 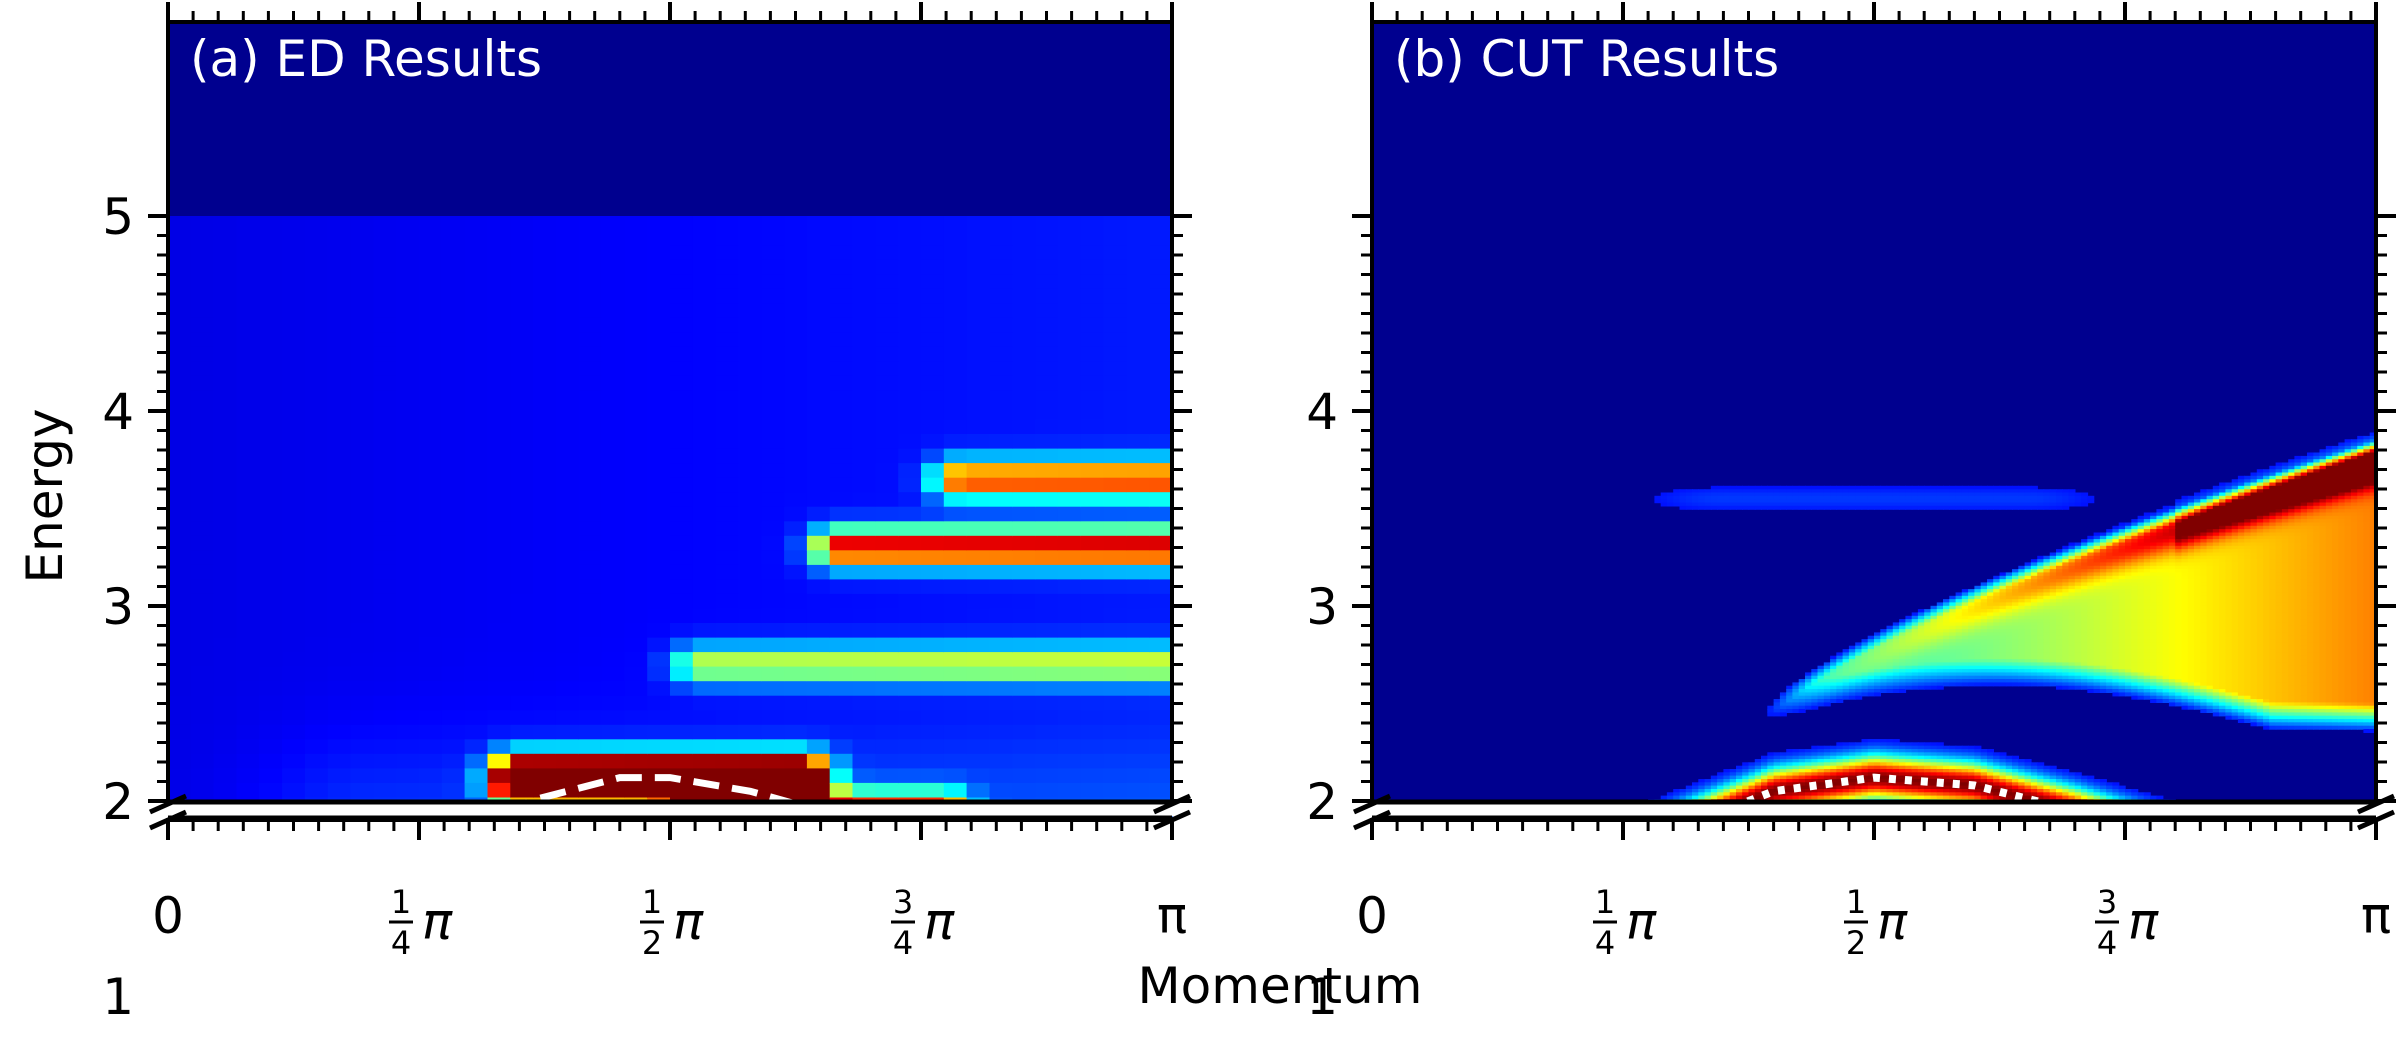 What do you see at coordinates (652, 943) in the screenshot?
I see `svg-text: 2` at bounding box center [652, 943].